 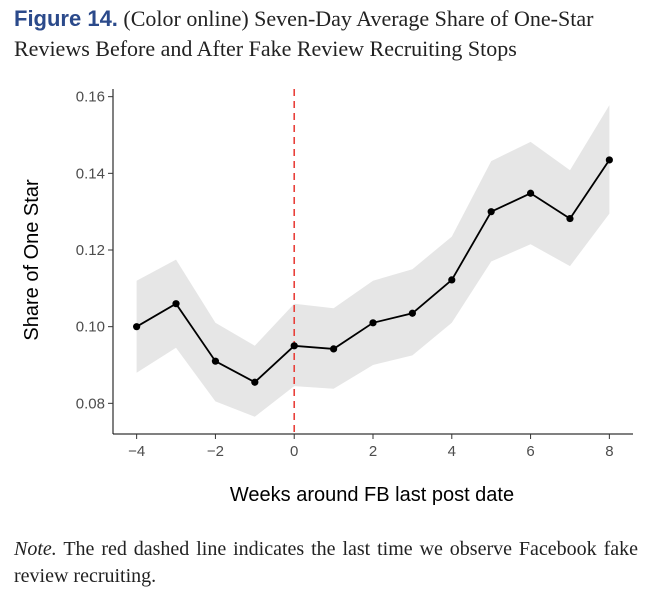 What do you see at coordinates (452, 451) in the screenshot?
I see `x-tick-label: 4` at bounding box center [452, 451].